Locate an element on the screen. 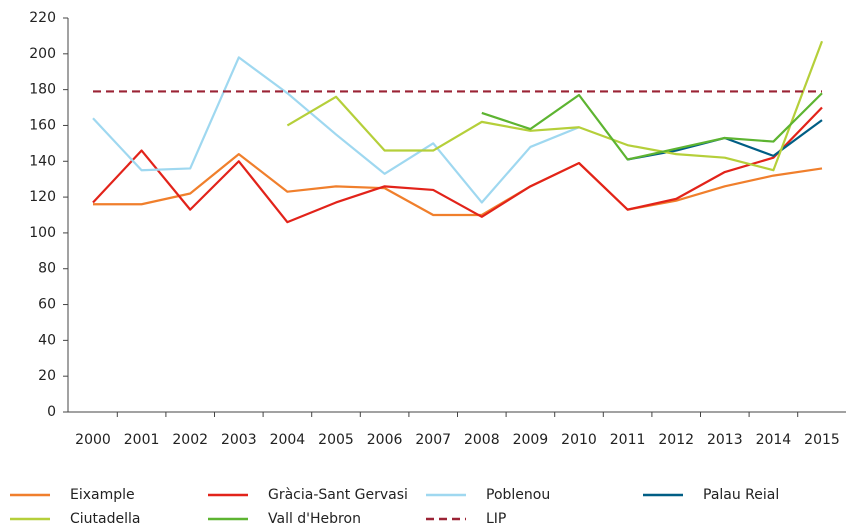 Image resolution: width=851 pixels, height=532 pixels. x-tick-label: 2004 is located at coordinates (288, 440).